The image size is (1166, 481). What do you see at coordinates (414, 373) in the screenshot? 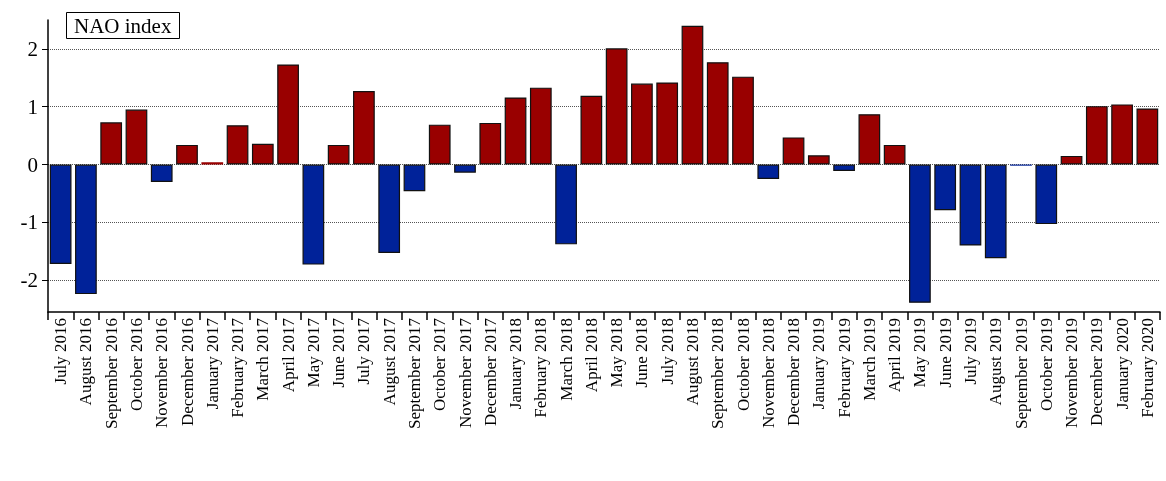
I see `x-tick-label: September 2017` at bounding box center [414, 373].